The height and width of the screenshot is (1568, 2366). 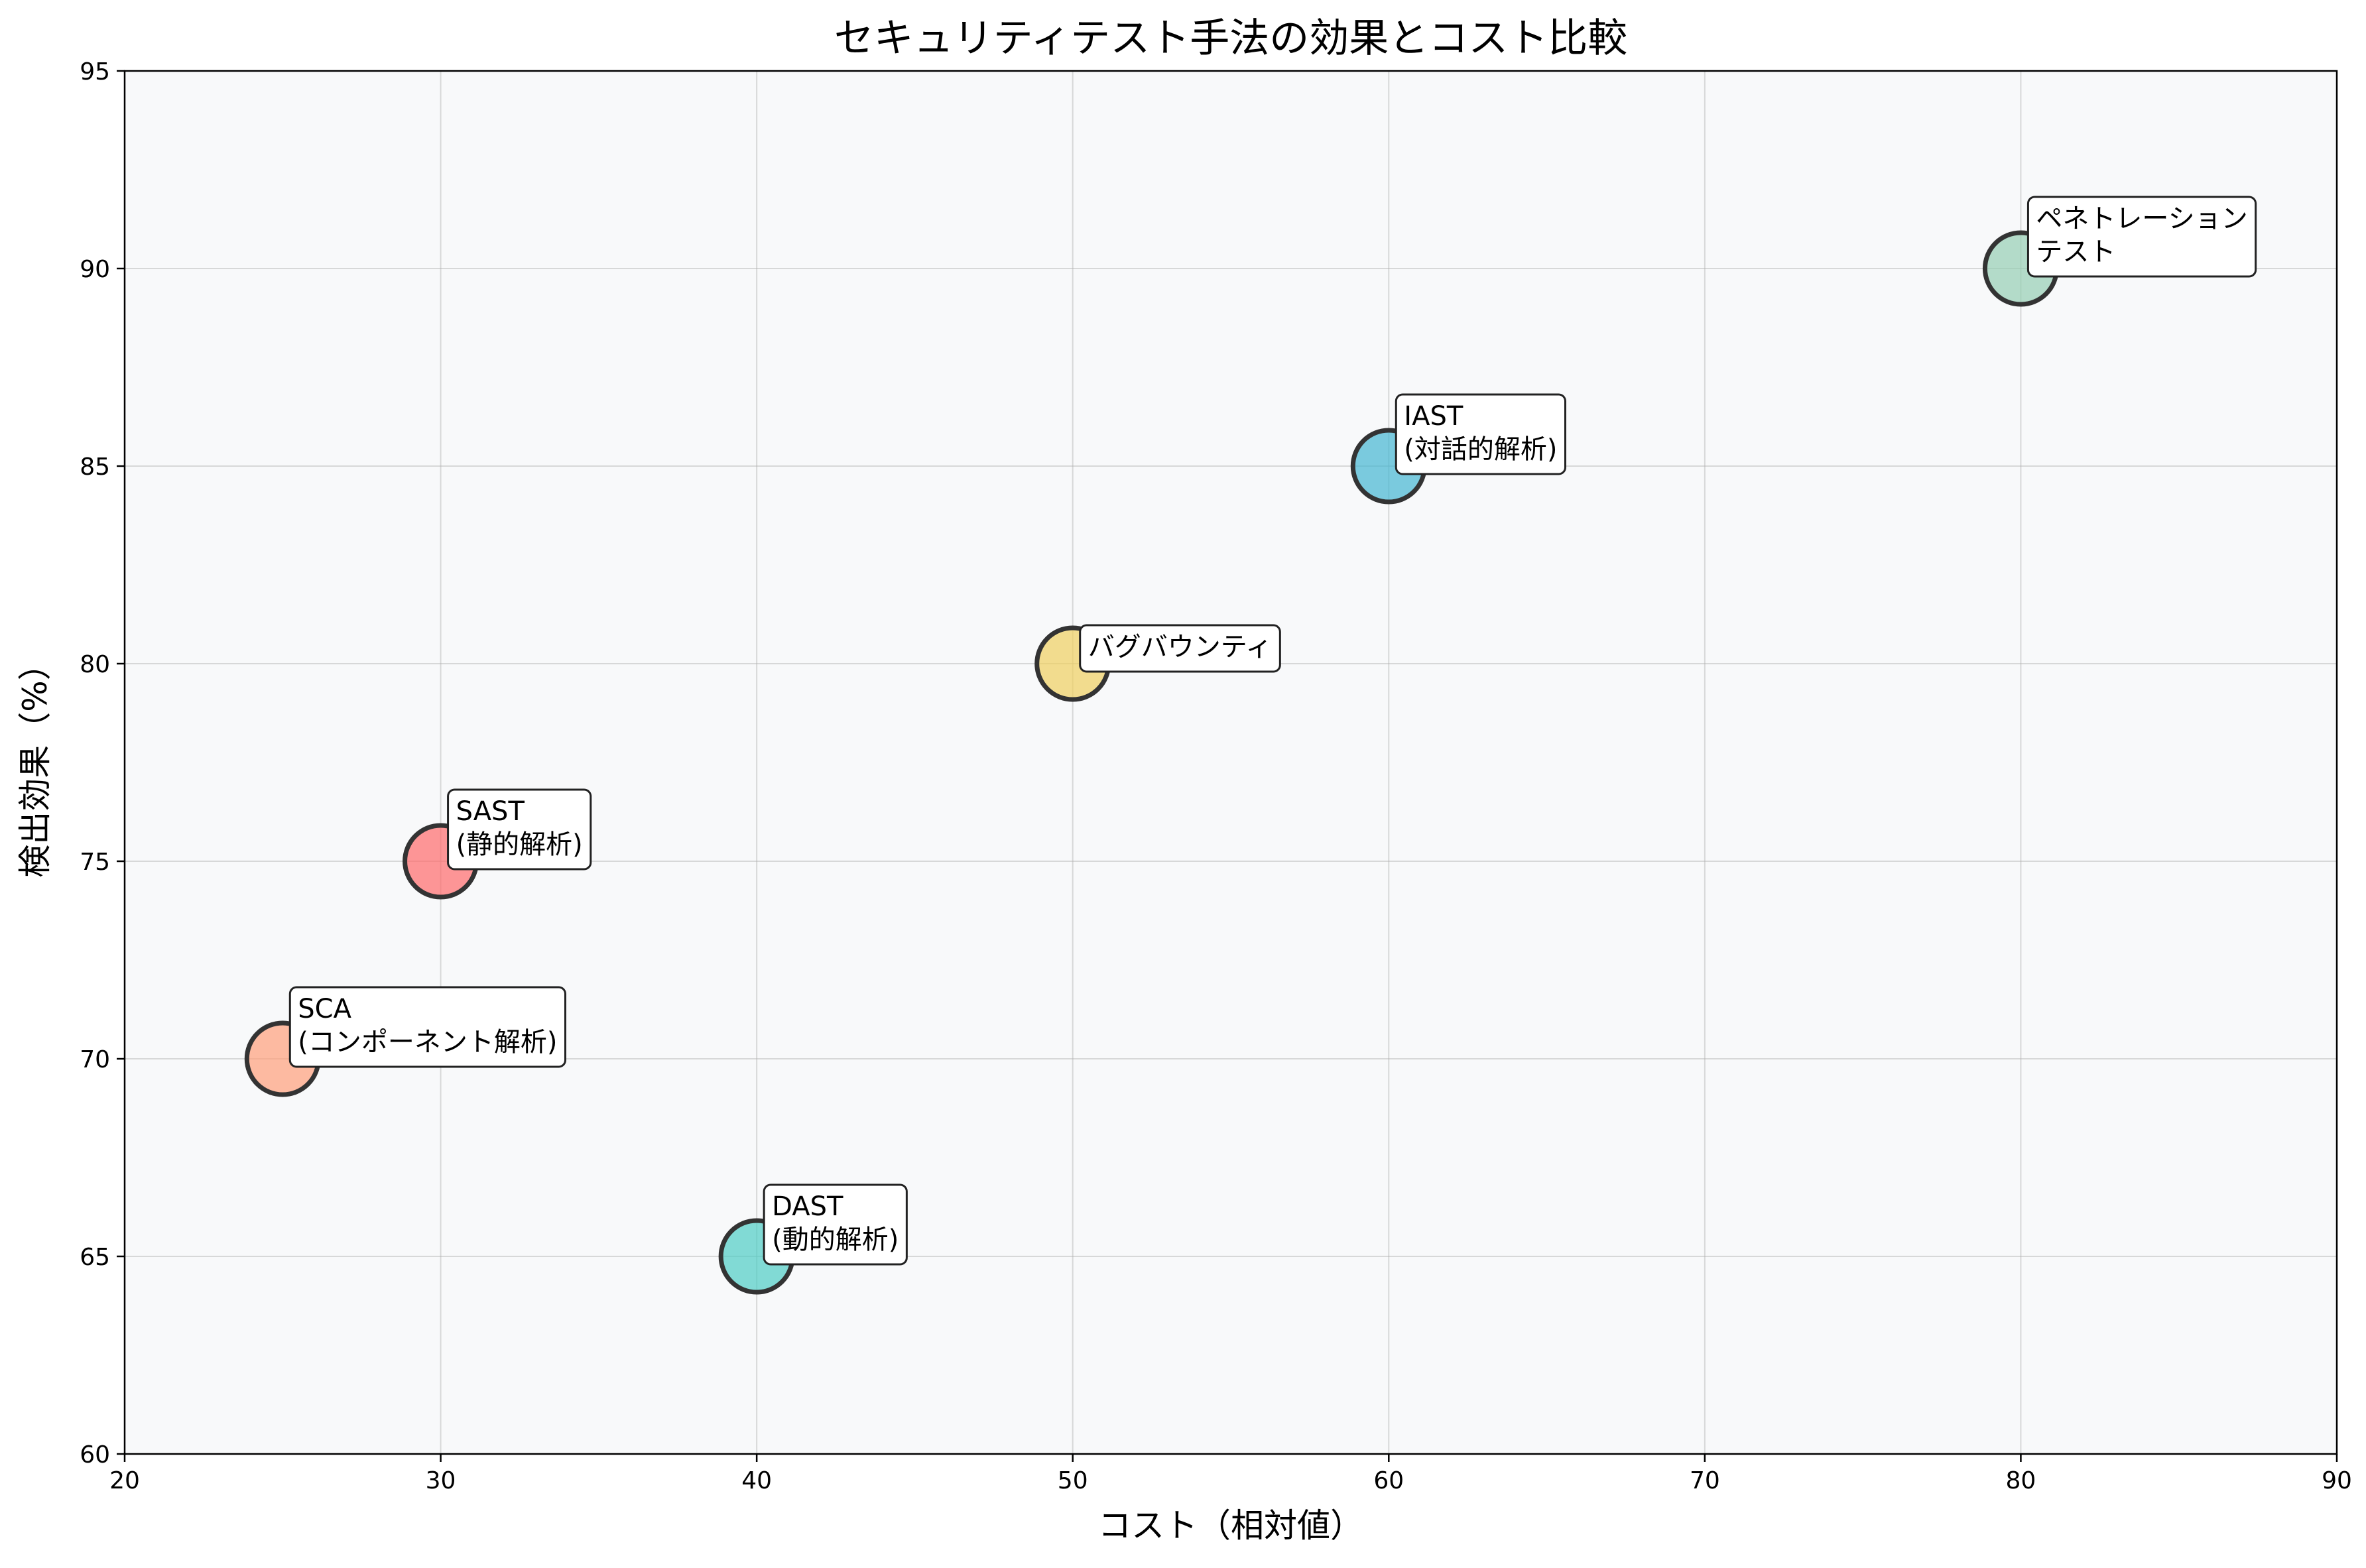 What do you see at coordinates (95, 467) in the screenshot?
I see `y-tick-label: 85` at bounding box center [95, 467].